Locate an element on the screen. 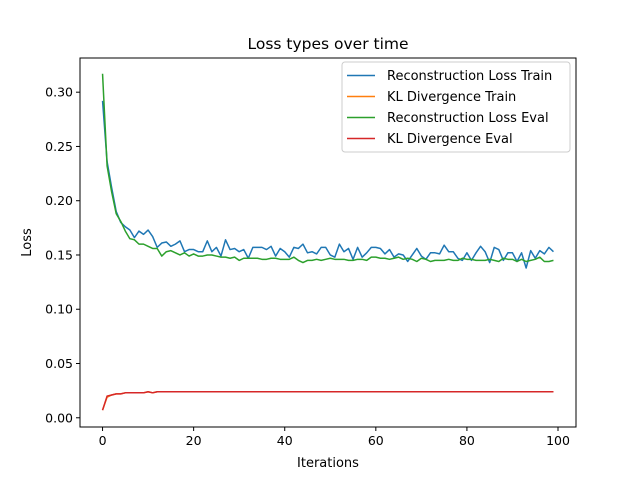 This screenshot has height=480, width=640. y-tick-label: 0.30 is located at coordinates (59, 92).